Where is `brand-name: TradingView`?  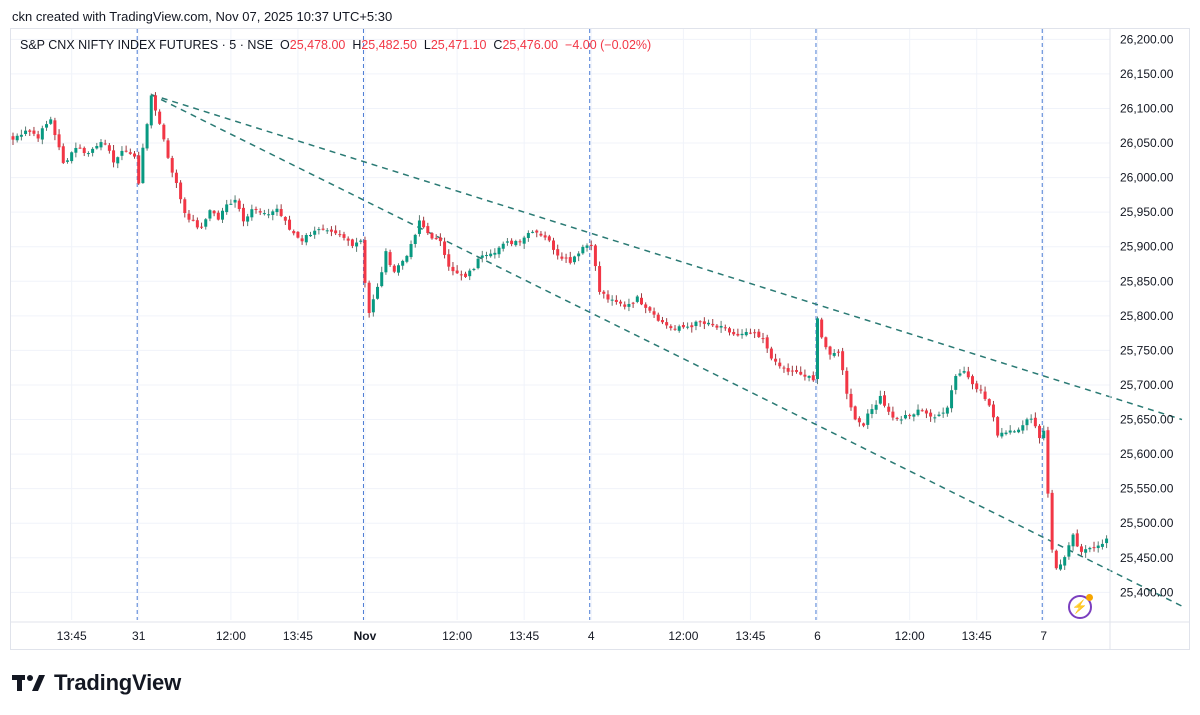 brand-name: TradingView is located at coordinates (117, 682).